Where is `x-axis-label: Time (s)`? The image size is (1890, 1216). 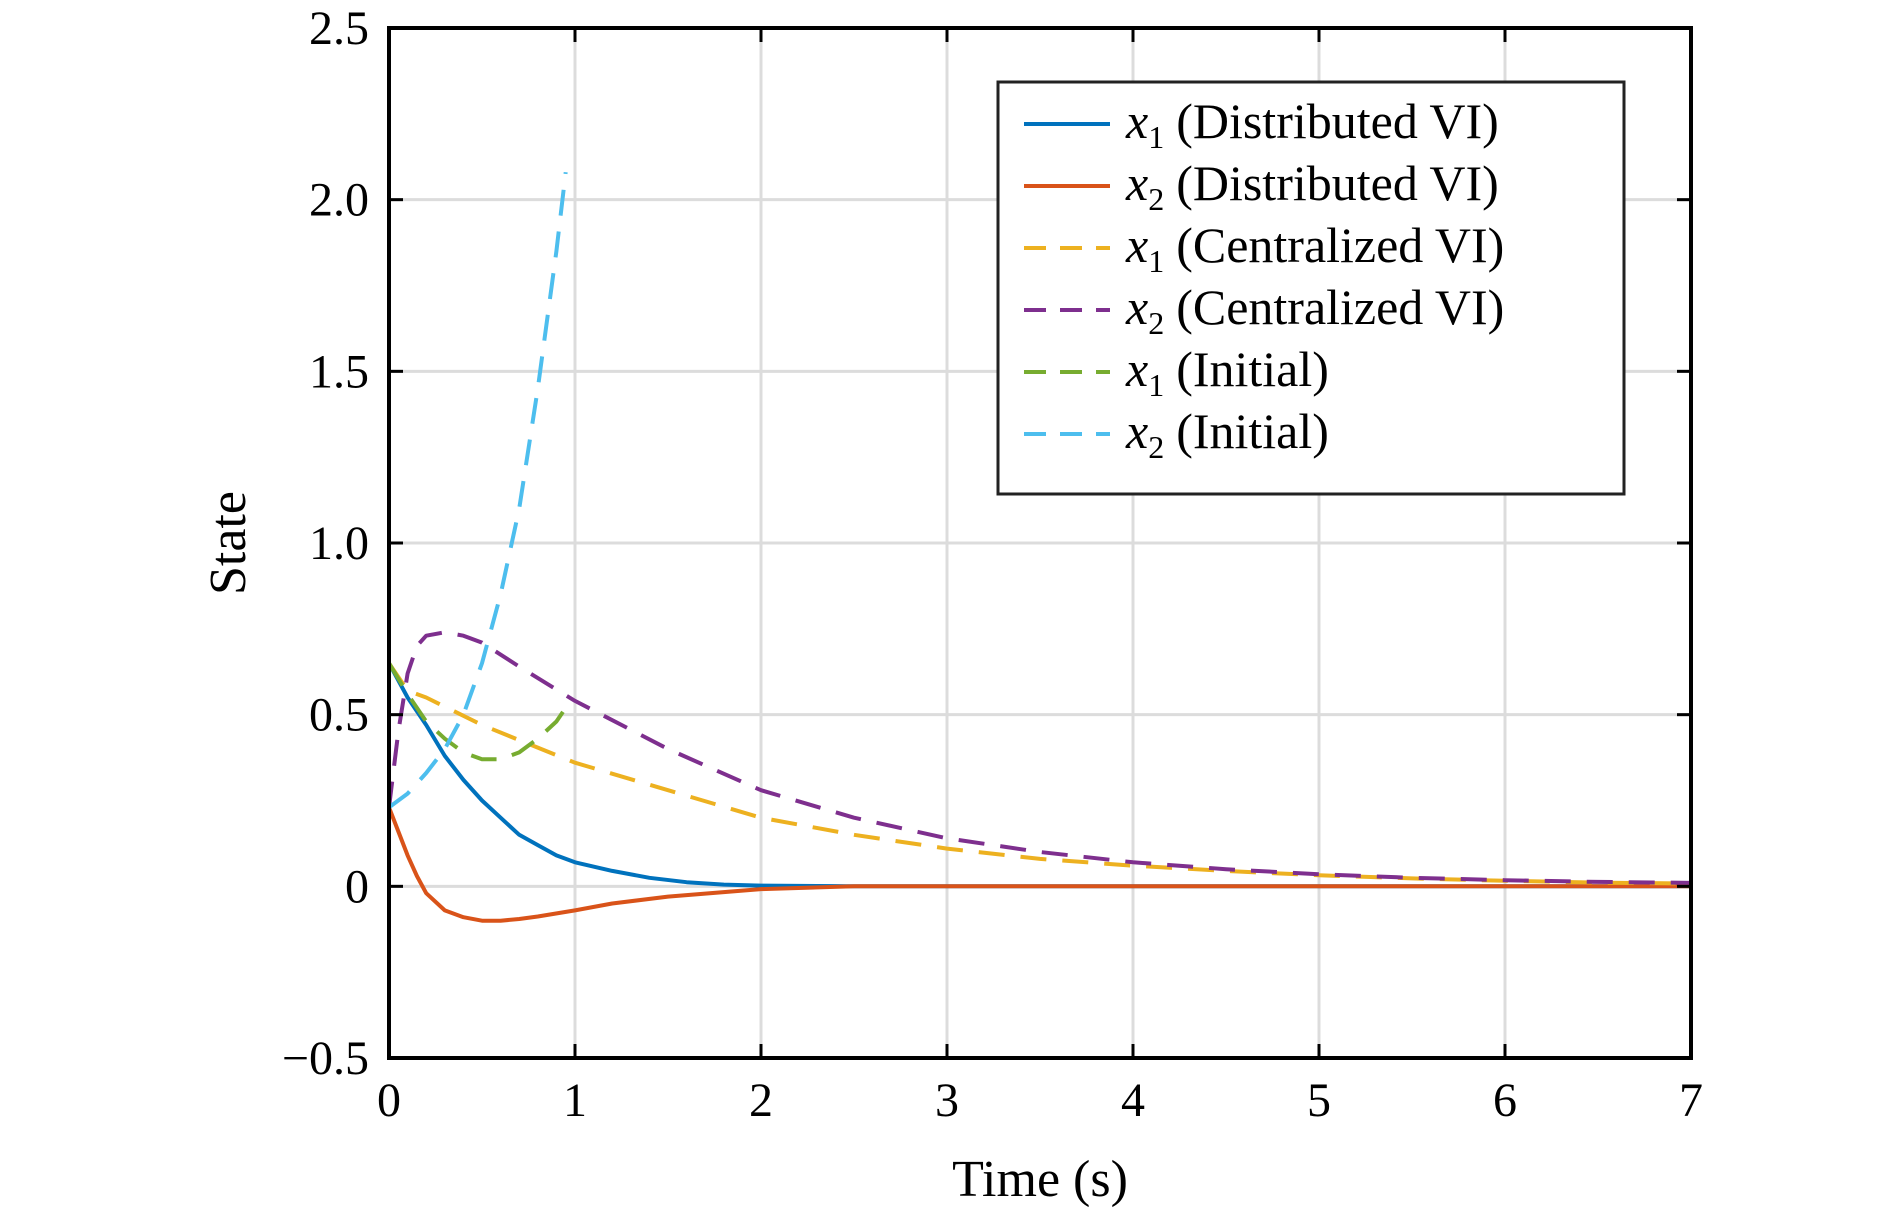
x-axis-label: Time (s) is located at coordinates (1040, 1179).